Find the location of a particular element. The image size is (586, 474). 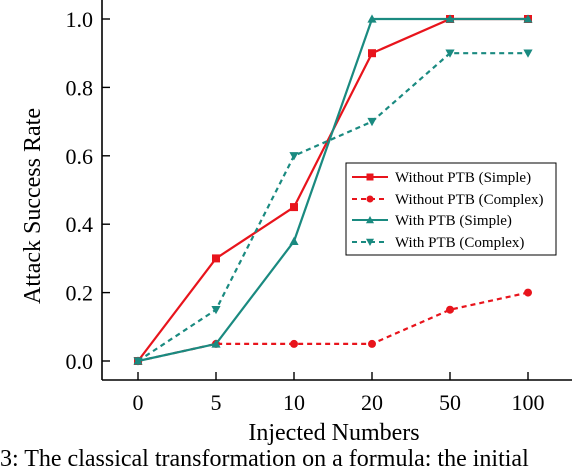

x-tick-label: 20 is located at coordinates (372, 402).